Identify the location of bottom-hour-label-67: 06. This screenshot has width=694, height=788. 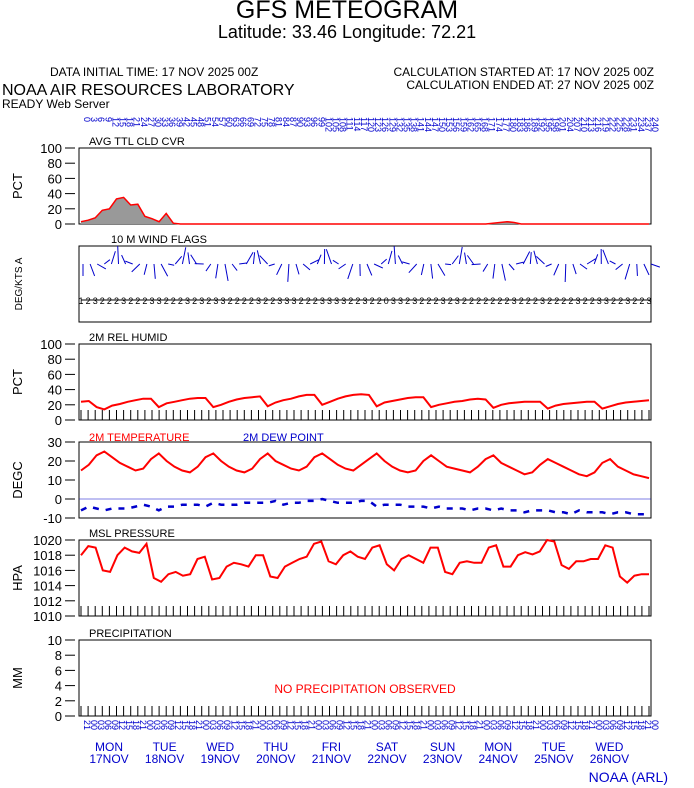
(557, 725).